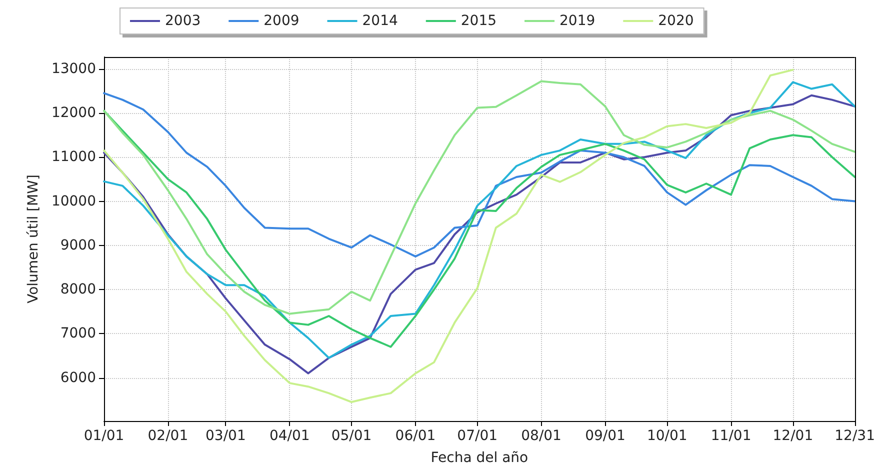 This screenshot has height=473, width=878. Describe the element at coordinates (793, 436) in the screenshot. I see `x-tick-label: 12/01` at that location.